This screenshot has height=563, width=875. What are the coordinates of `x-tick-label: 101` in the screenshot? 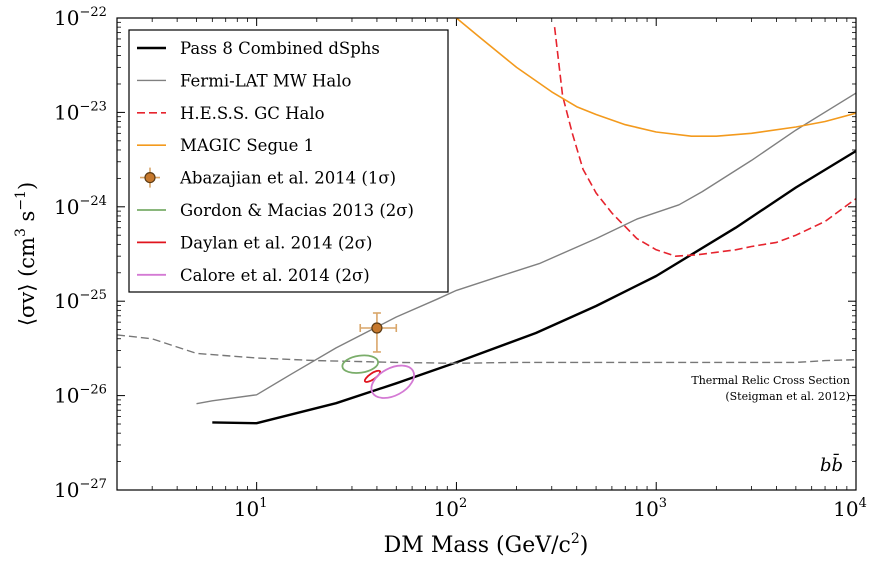 It's located at (251, 508).